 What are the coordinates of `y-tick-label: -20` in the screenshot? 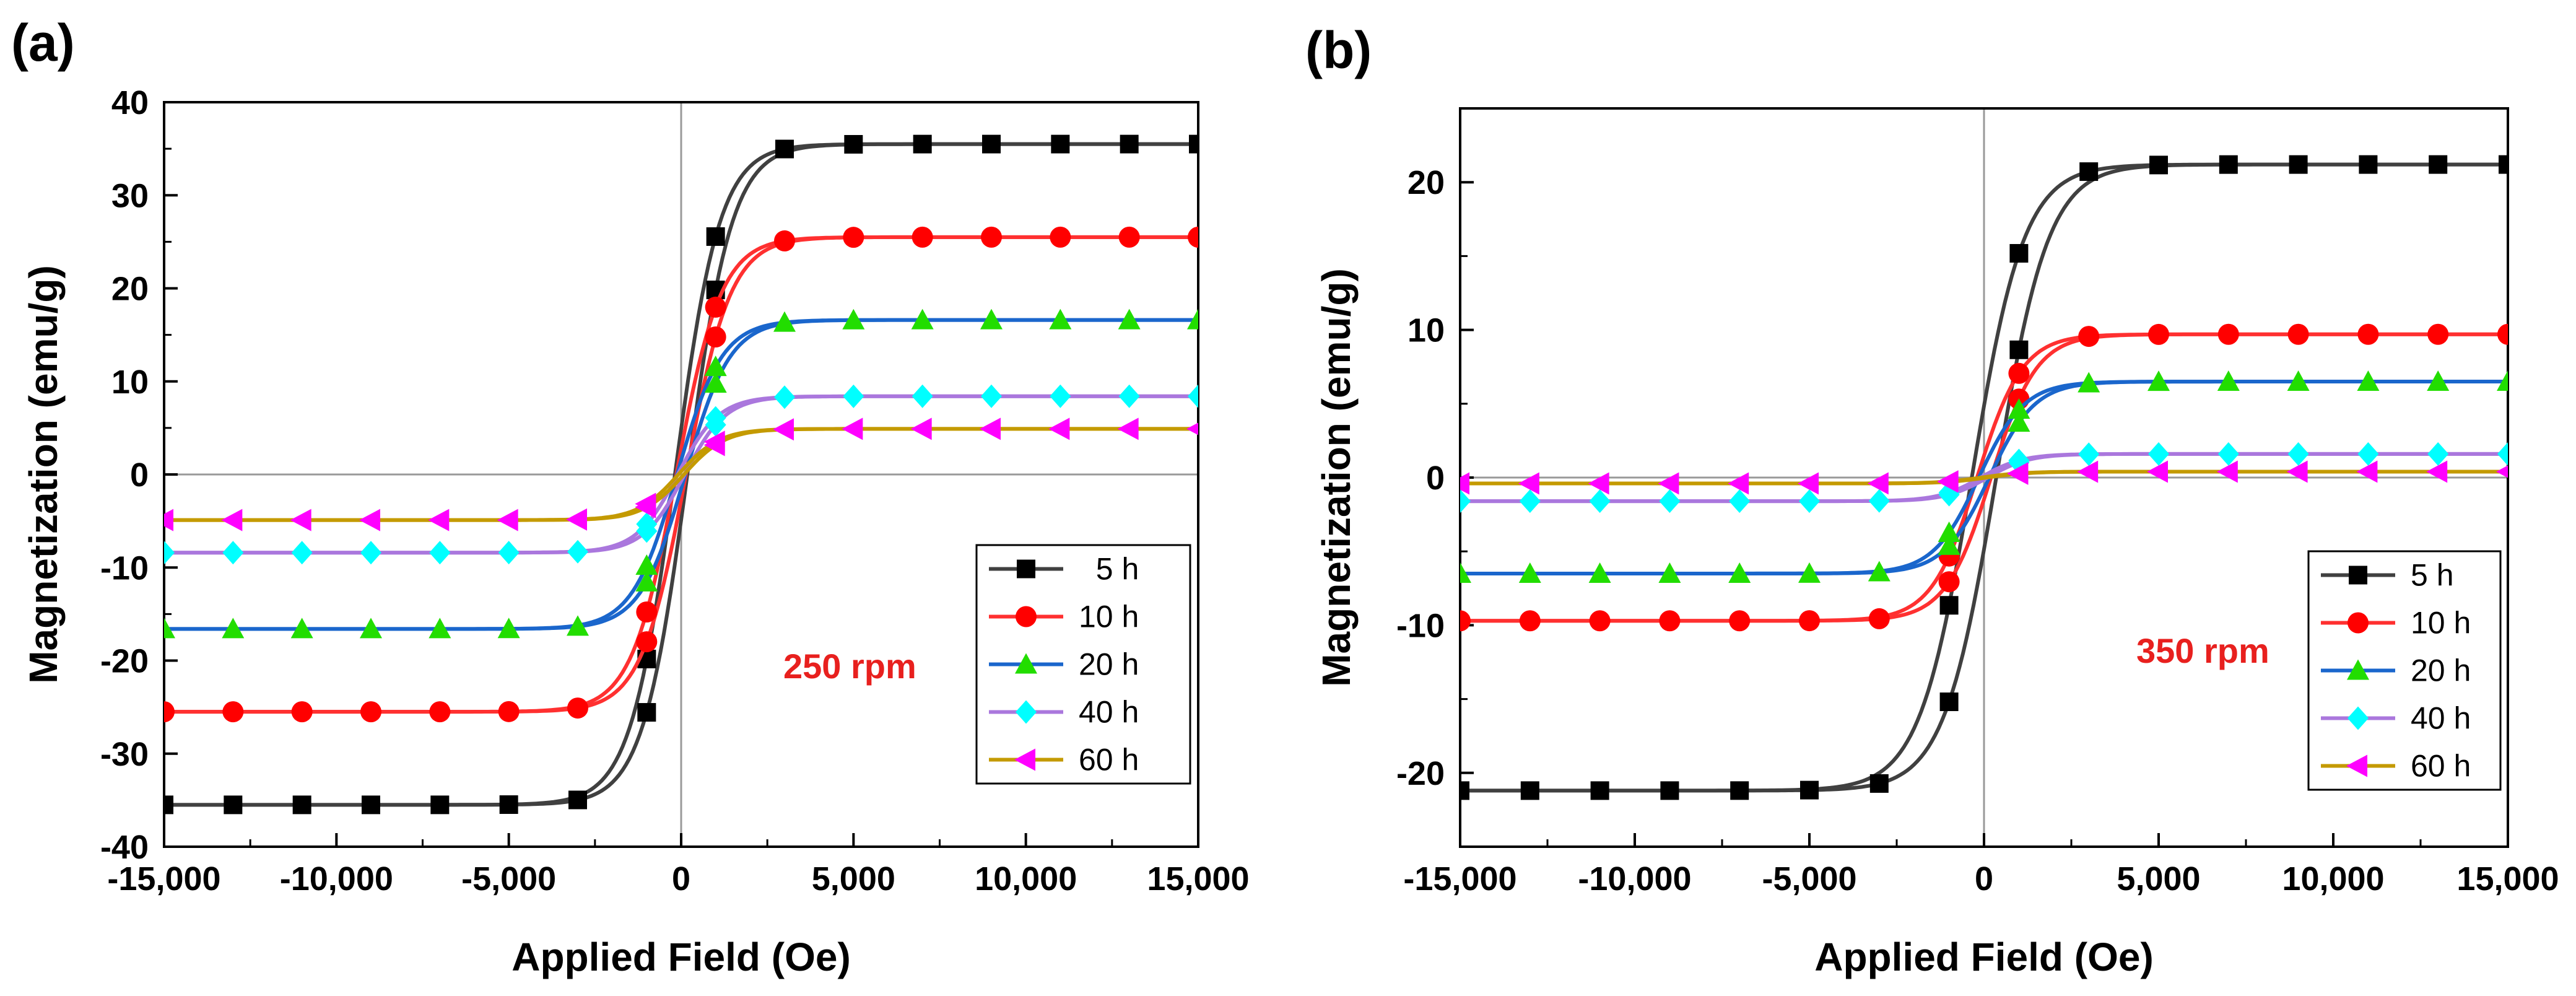 It's located at (124, 661).